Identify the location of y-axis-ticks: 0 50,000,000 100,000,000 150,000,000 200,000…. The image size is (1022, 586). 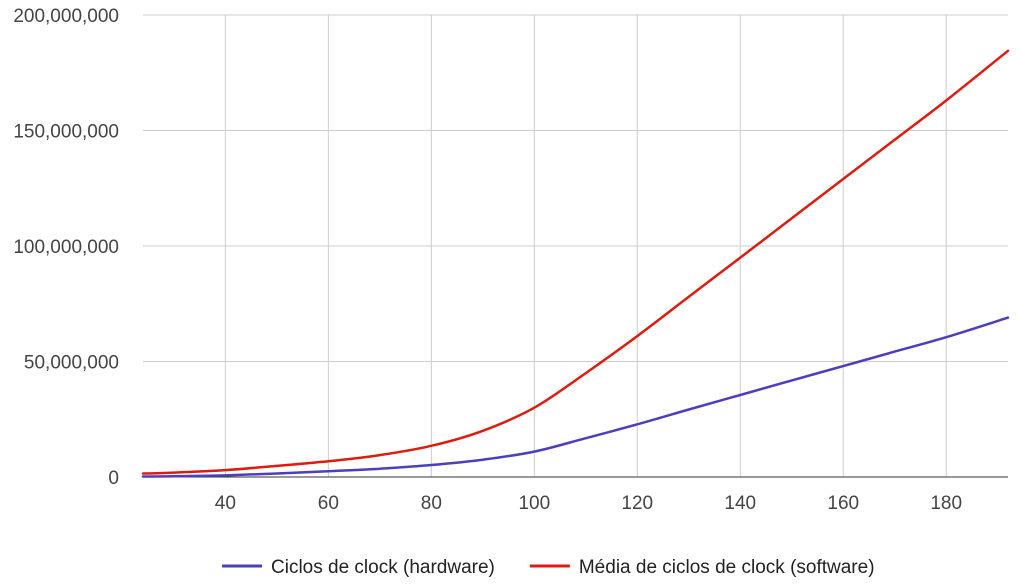
(66, 247).